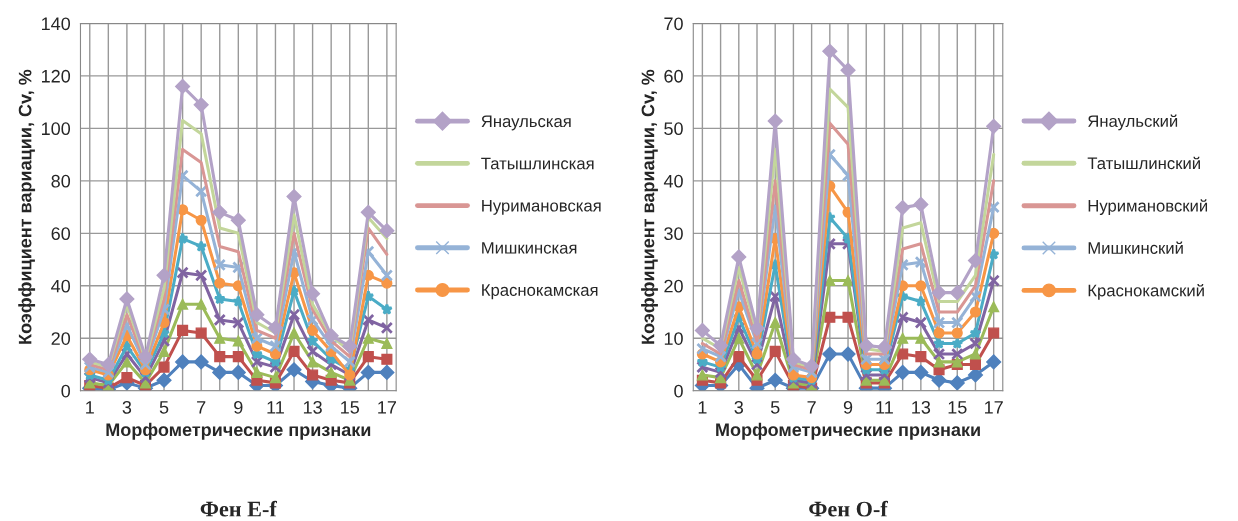 This screenshot has height=521, width=1238. I want to click on y-tick-label: 30, so click(673, 234).